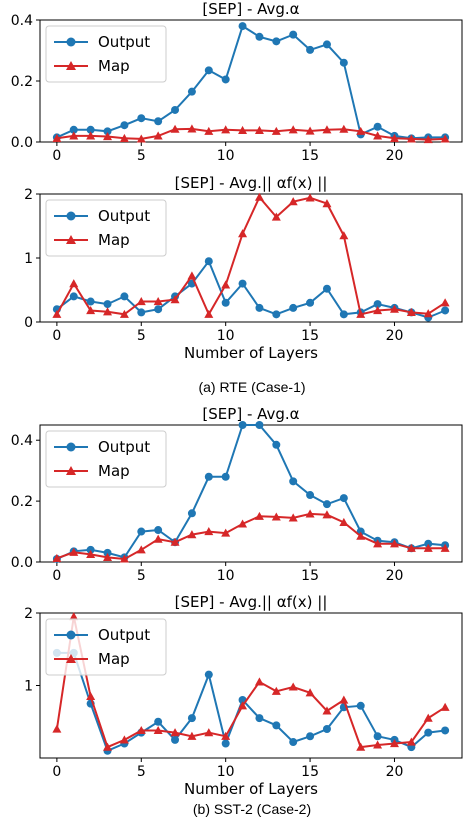 The height and width of the screenshot is (823, 474). What do you see at coordinates (106, 54) in the screenshot?
I see `legend-box` at bounding box center [106, 54].